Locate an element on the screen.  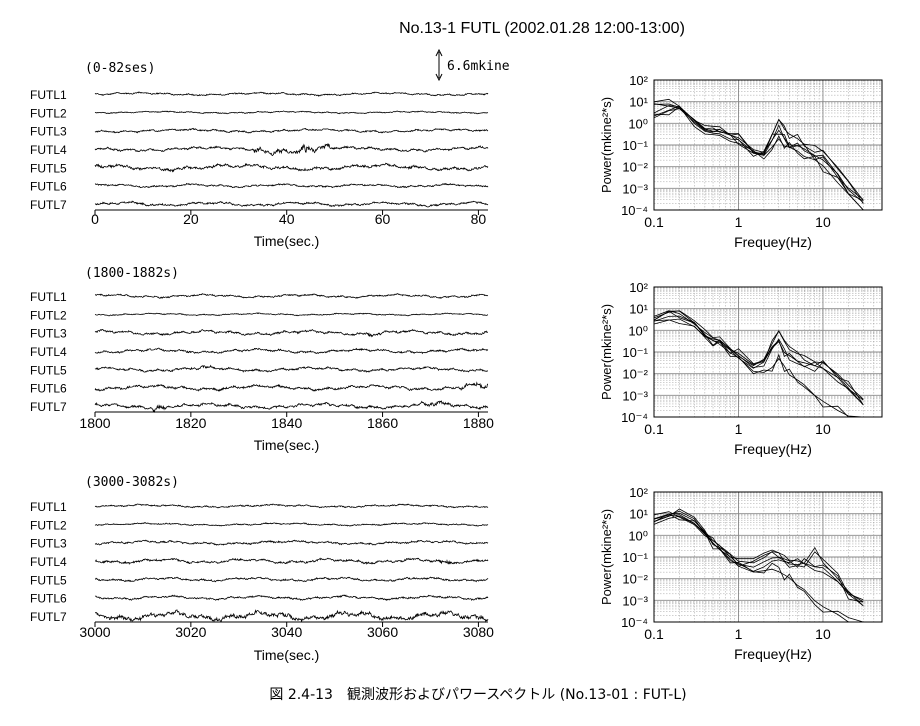
window-label: (1800-1882s) is located at coordinates (132, 273).